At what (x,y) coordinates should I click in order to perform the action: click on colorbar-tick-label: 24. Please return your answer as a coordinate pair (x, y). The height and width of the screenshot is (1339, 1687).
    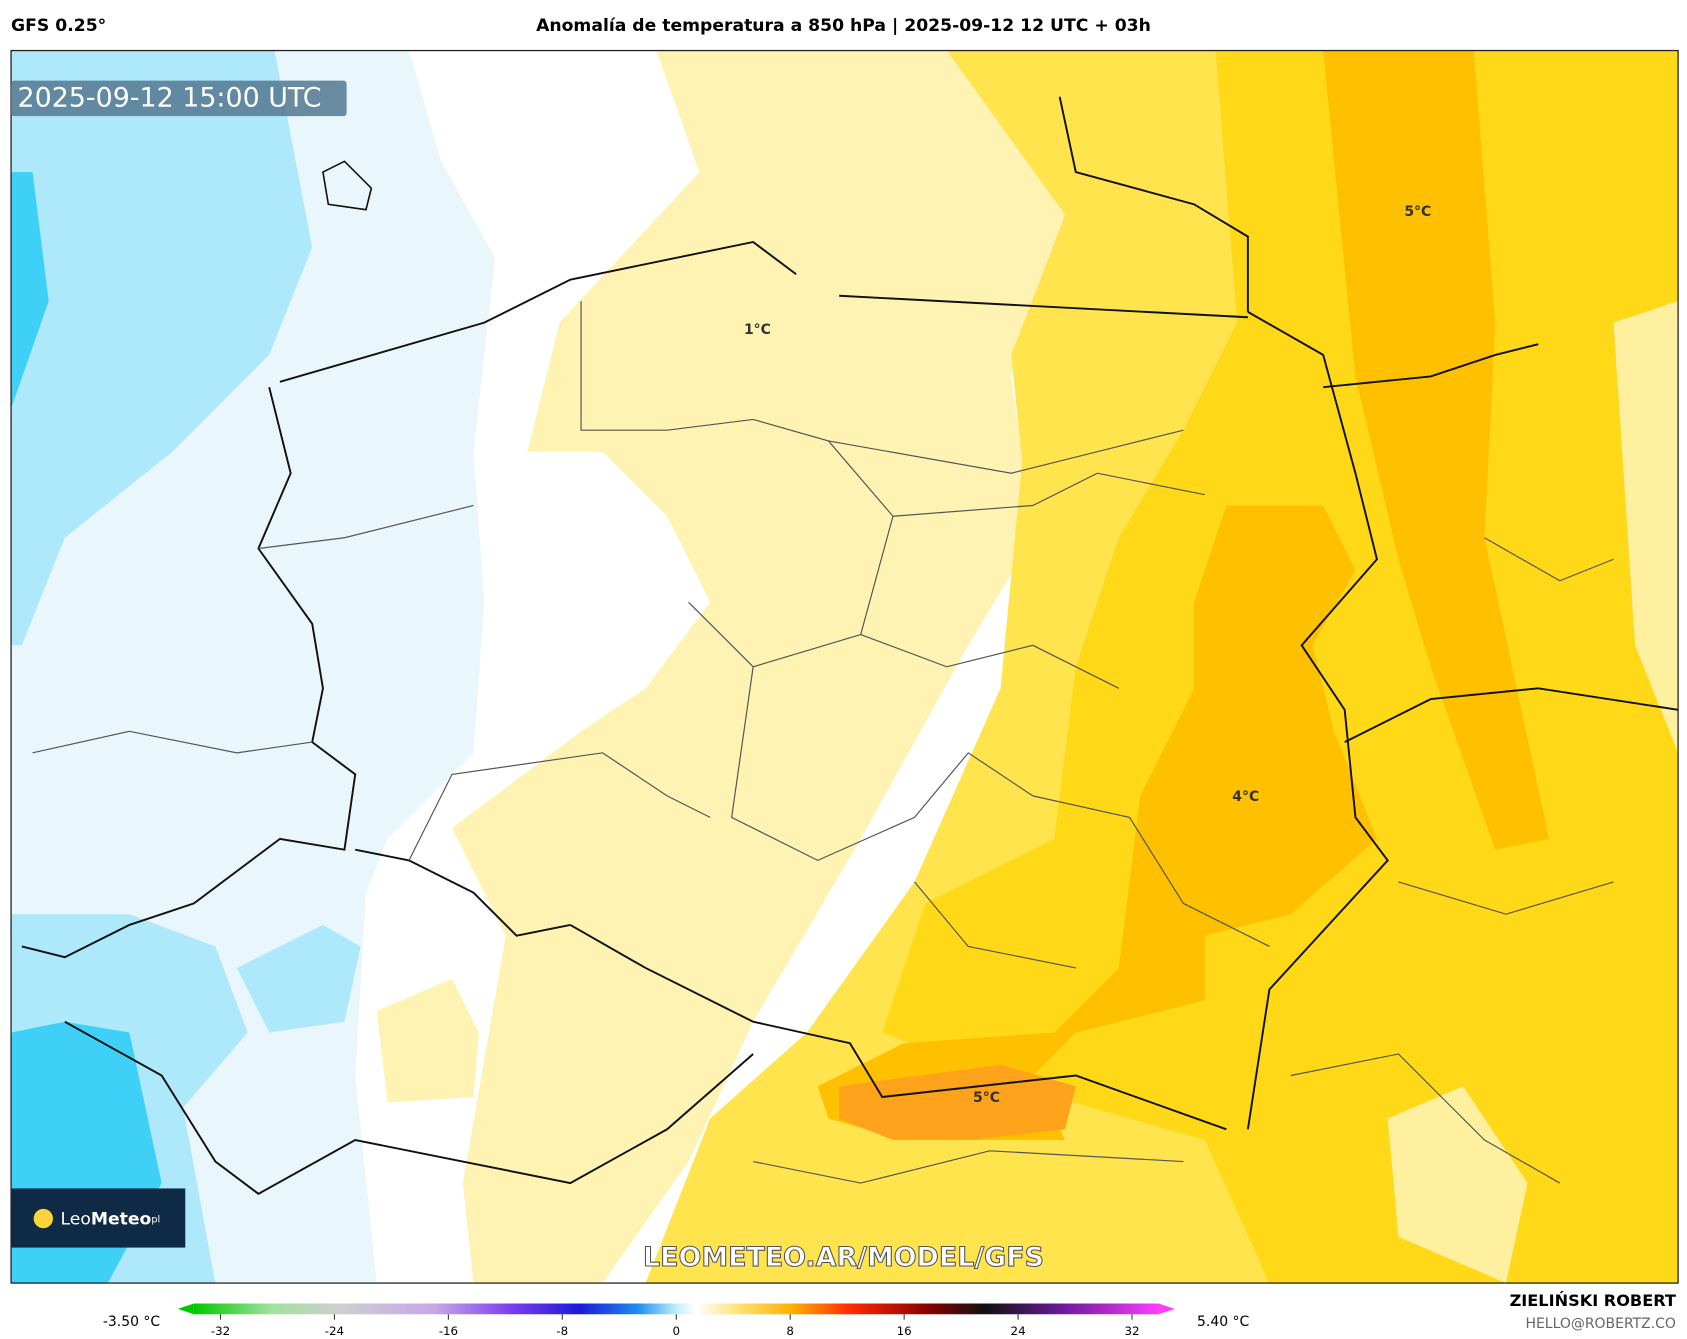
    Looking at the image, I should click on (1018, 1331).